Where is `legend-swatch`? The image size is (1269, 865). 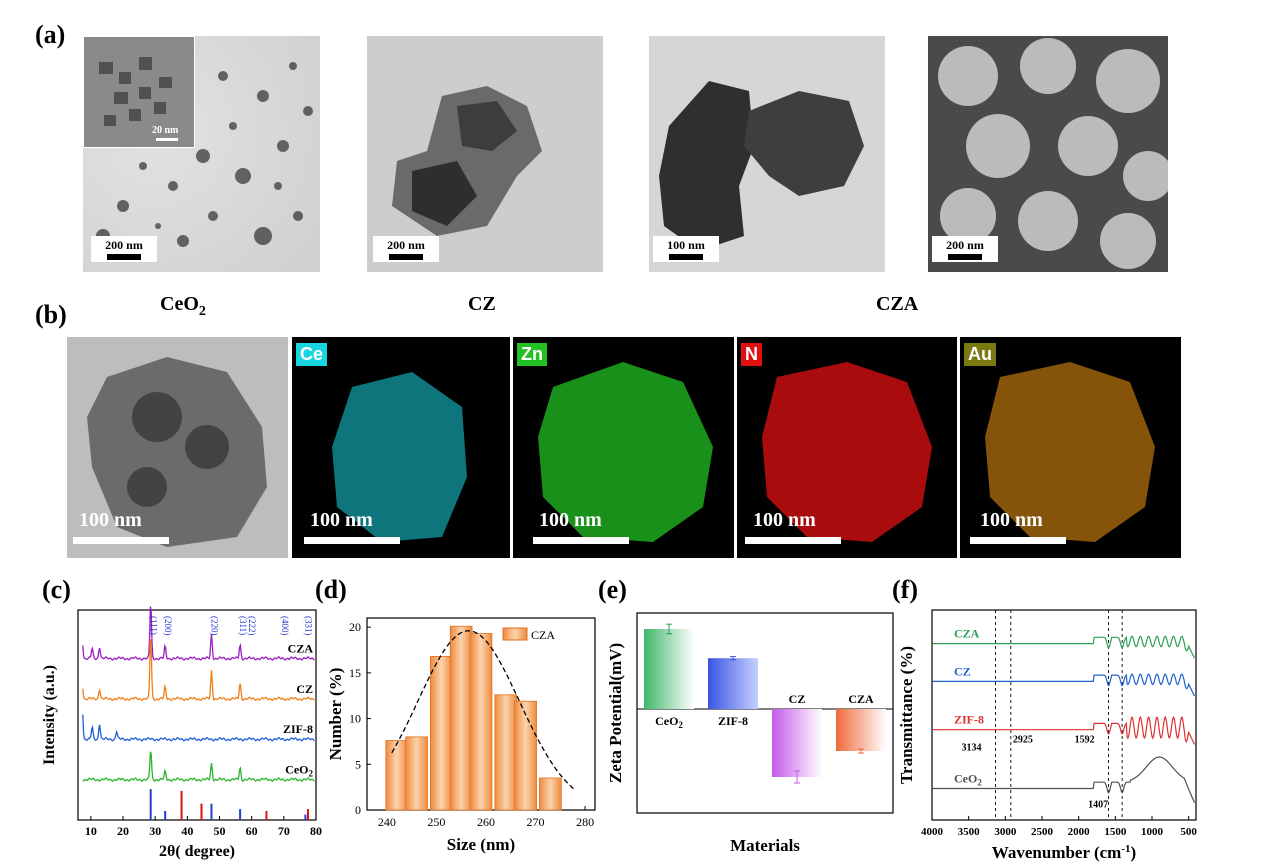 legend-swatch is located at coordinates (515, 634).